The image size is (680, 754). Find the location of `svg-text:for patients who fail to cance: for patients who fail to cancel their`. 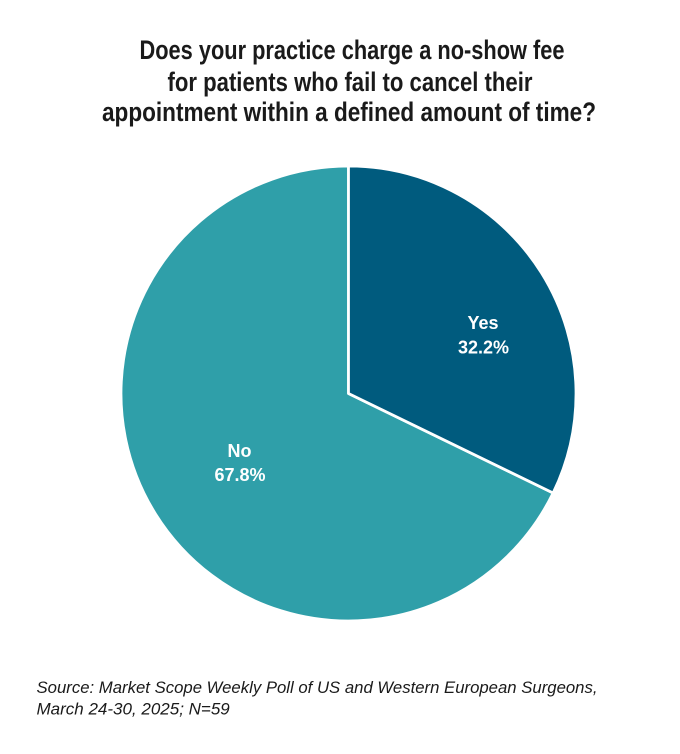

svg-text:for patients who fail to cance: for patients who fail to cancel their is located at coordinates (350, 82).